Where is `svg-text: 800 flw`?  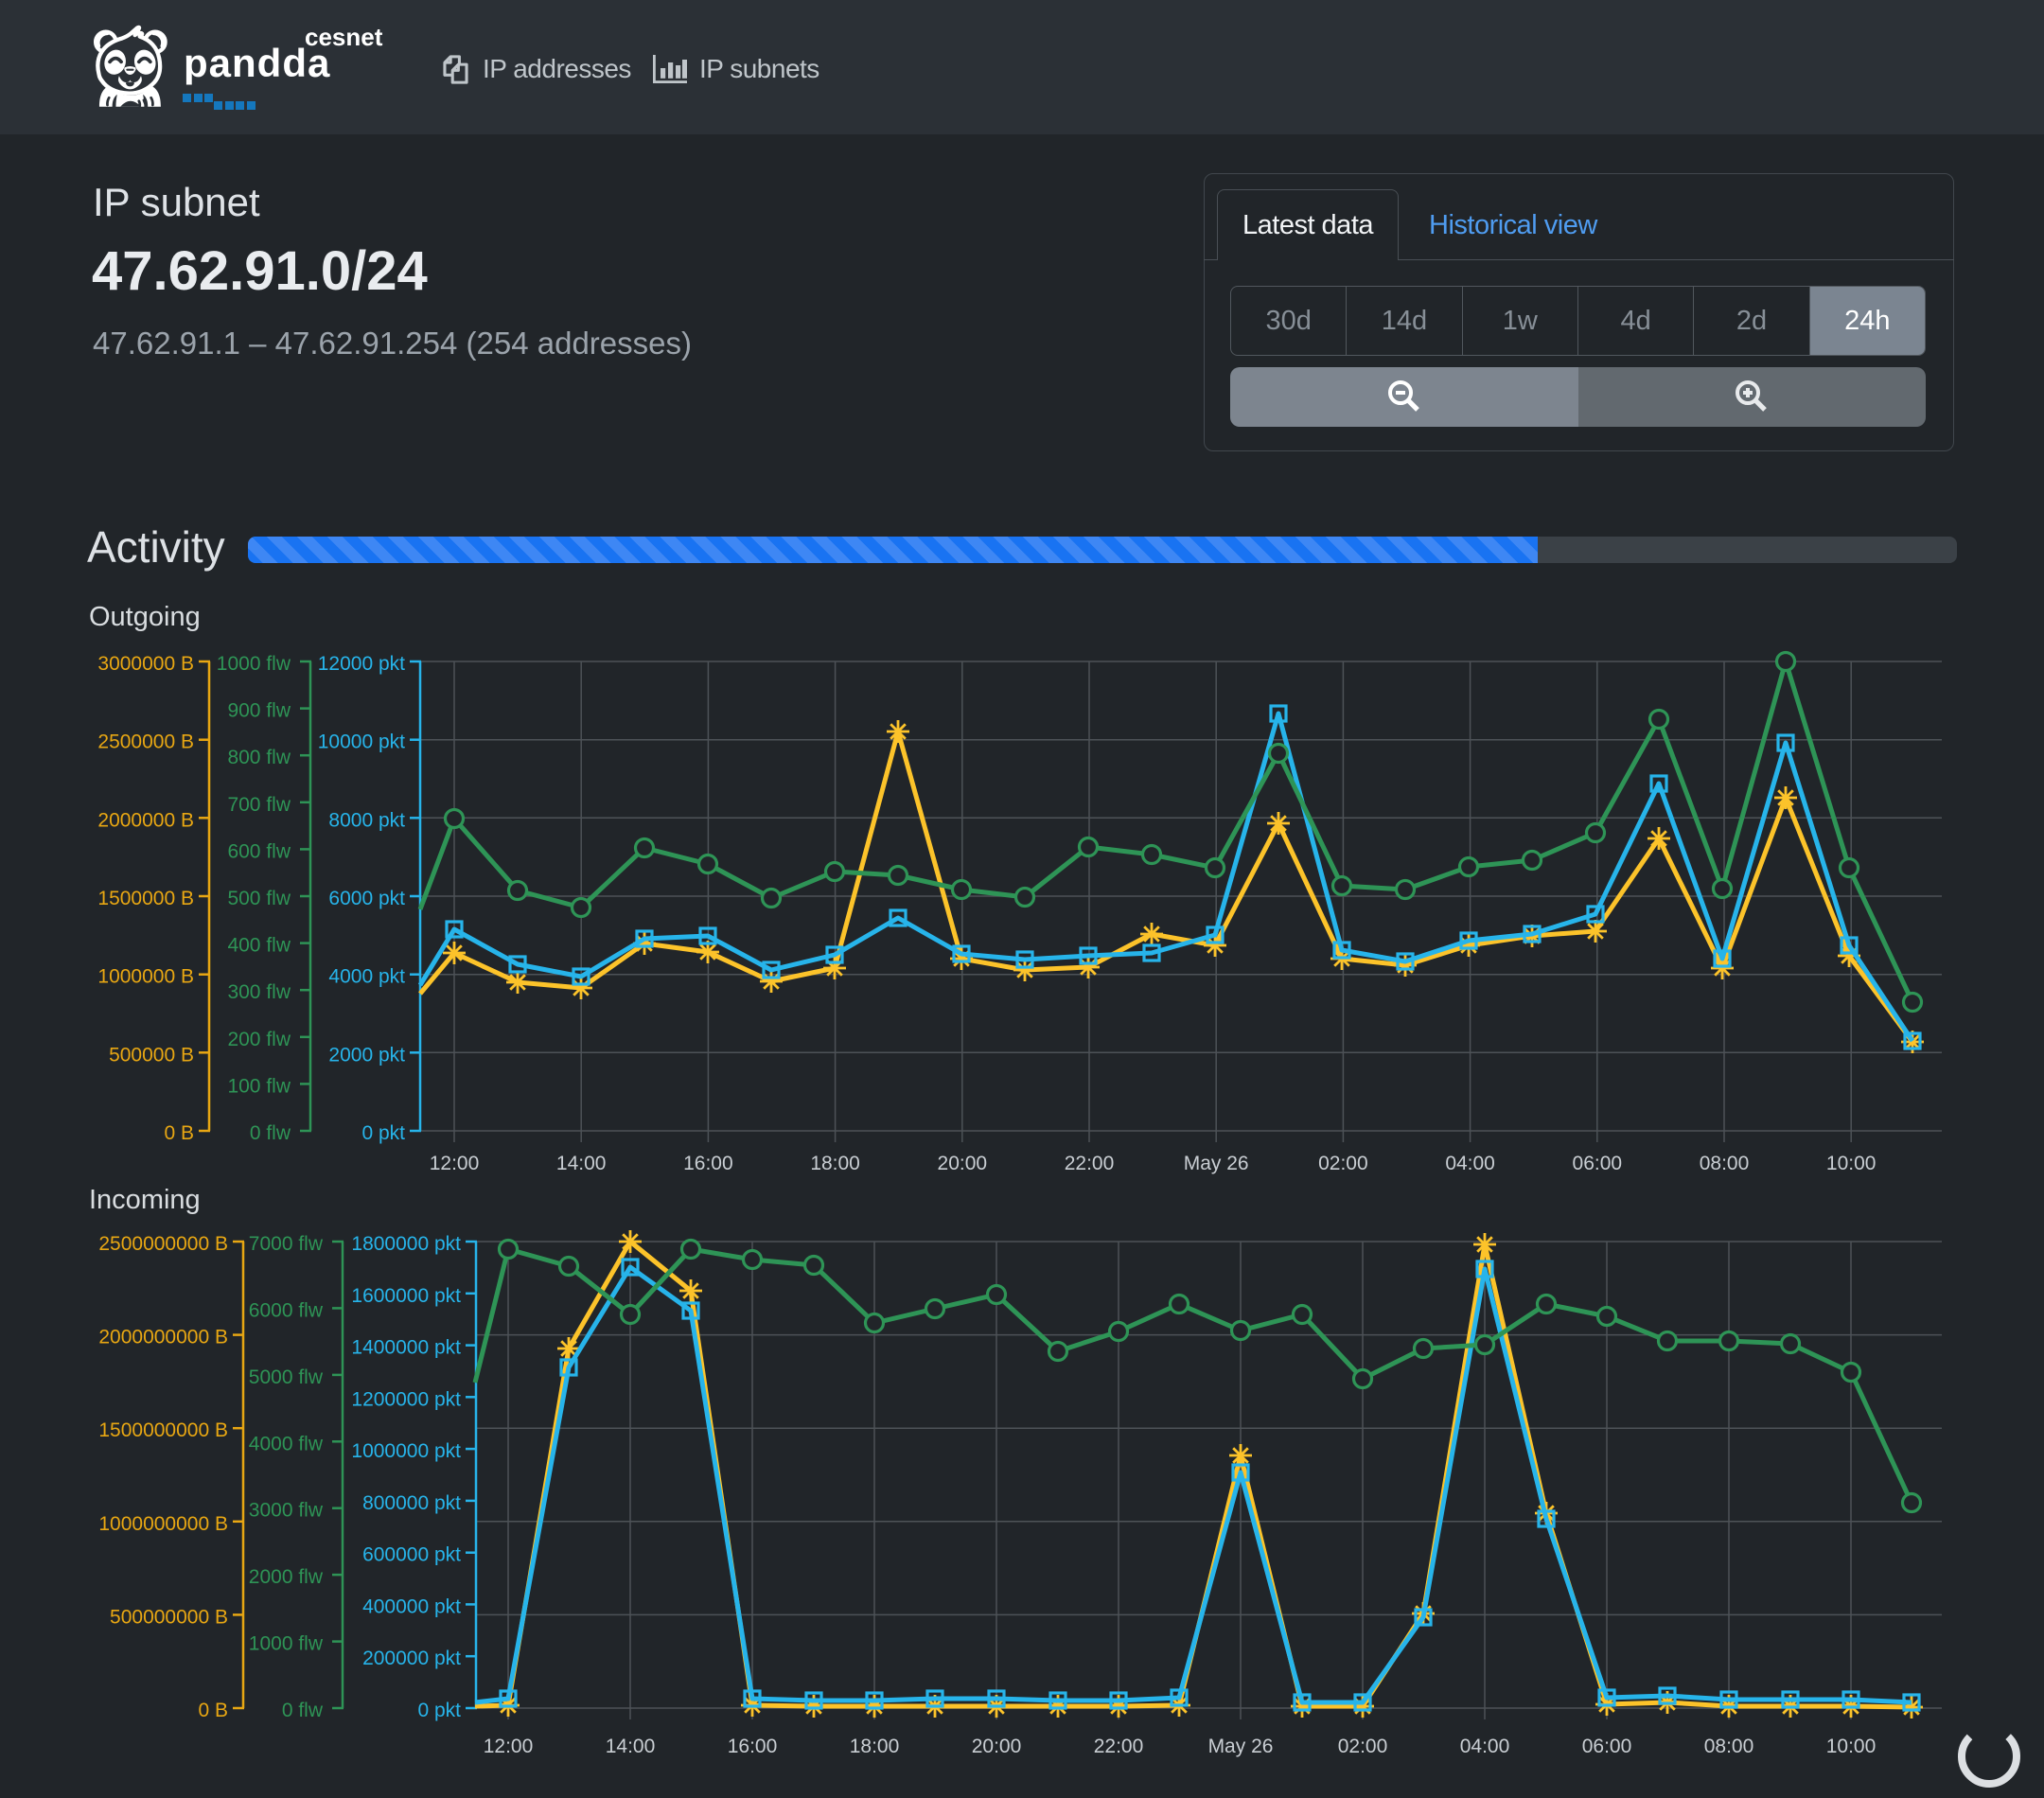 svg-text: 800 flw is located at coordinates (259, 757).